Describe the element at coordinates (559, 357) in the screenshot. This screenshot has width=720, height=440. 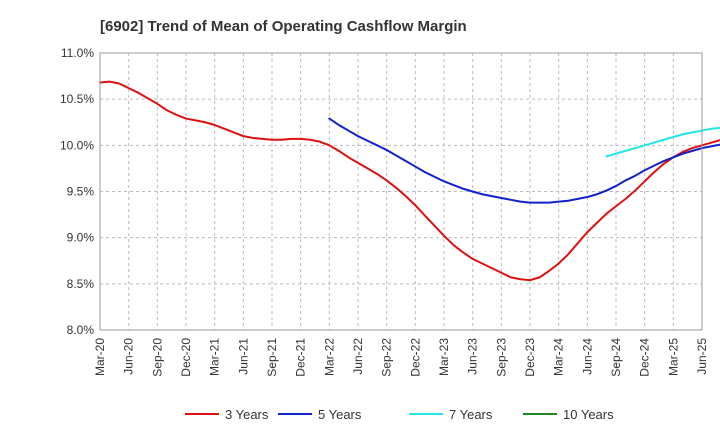
I see `x-tick-label: Mar-24` at that location.